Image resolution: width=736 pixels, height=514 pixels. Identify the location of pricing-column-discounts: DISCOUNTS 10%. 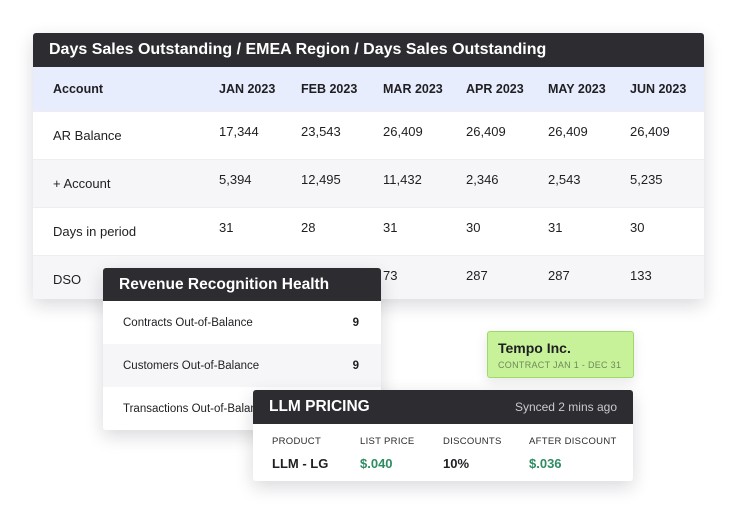
(472, 453).